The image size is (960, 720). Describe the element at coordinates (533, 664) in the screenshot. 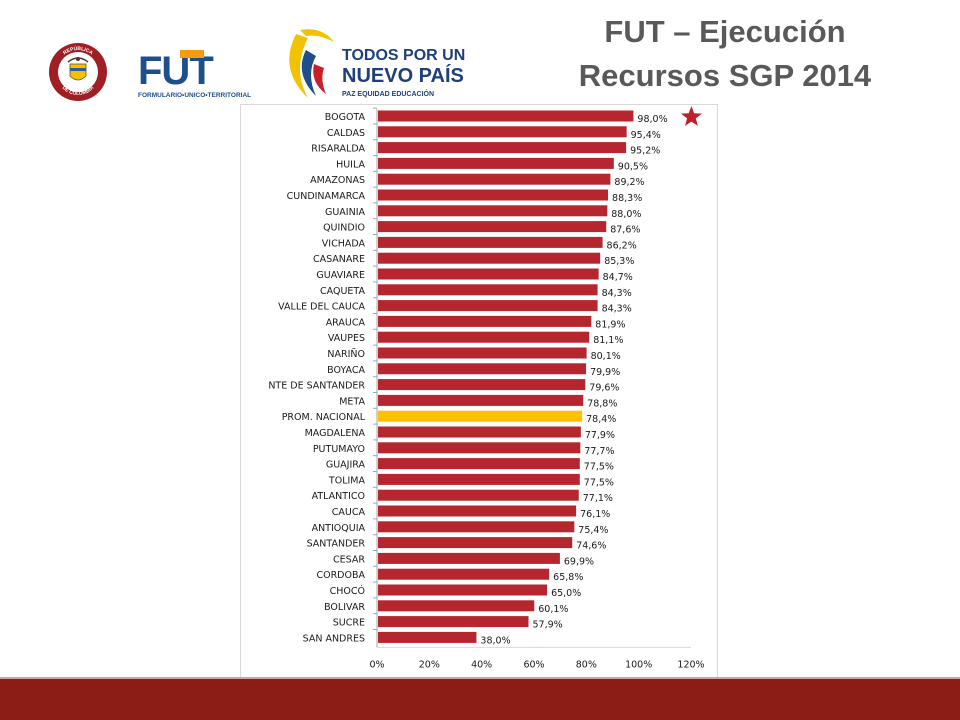

I see `x-tick-label: 60%` at that location.